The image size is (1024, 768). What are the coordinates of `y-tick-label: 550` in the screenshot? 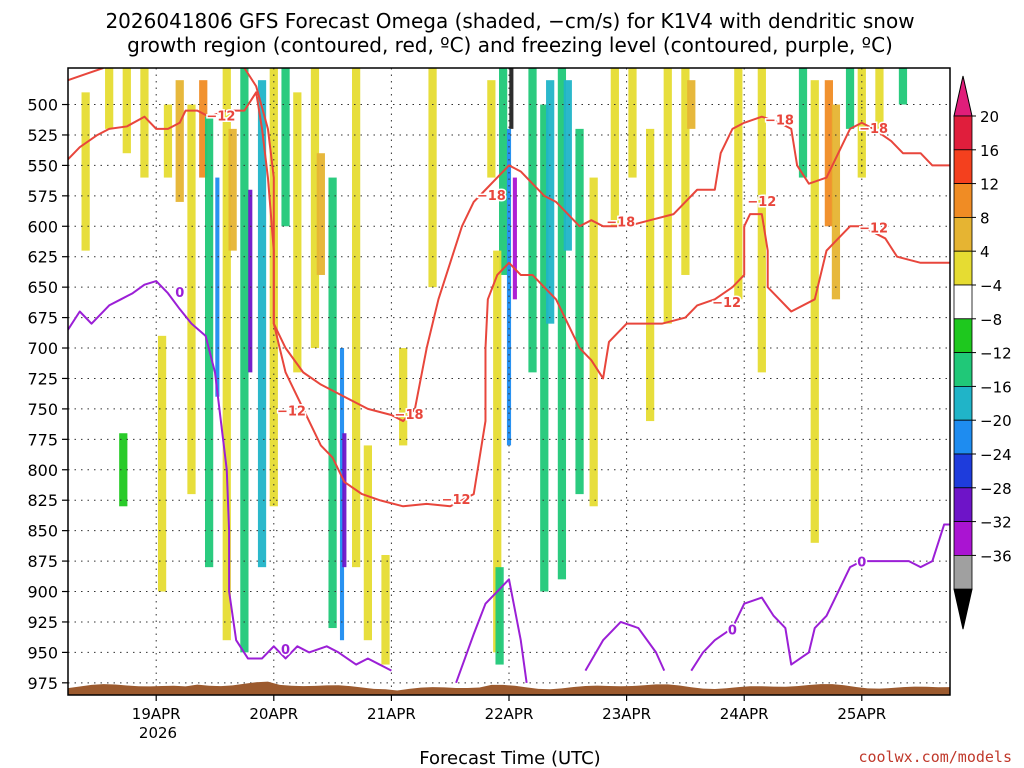 It's located at (42, 165).